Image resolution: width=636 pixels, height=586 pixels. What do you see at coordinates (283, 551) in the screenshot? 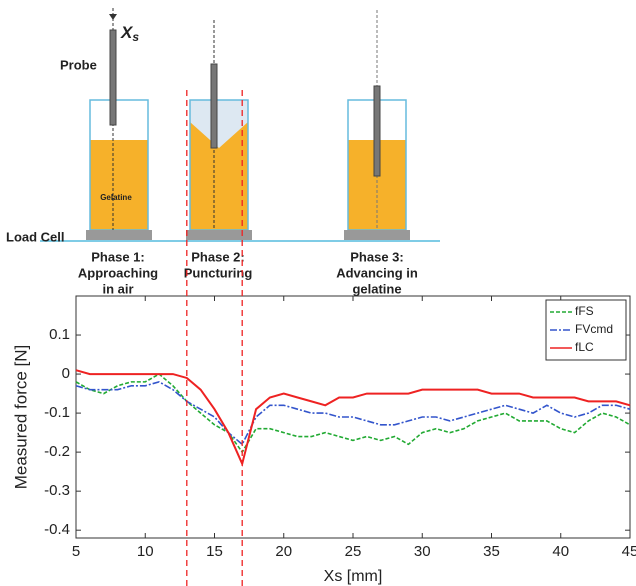
I see `x-tick-label: 20` at bounding box center [283, 551].